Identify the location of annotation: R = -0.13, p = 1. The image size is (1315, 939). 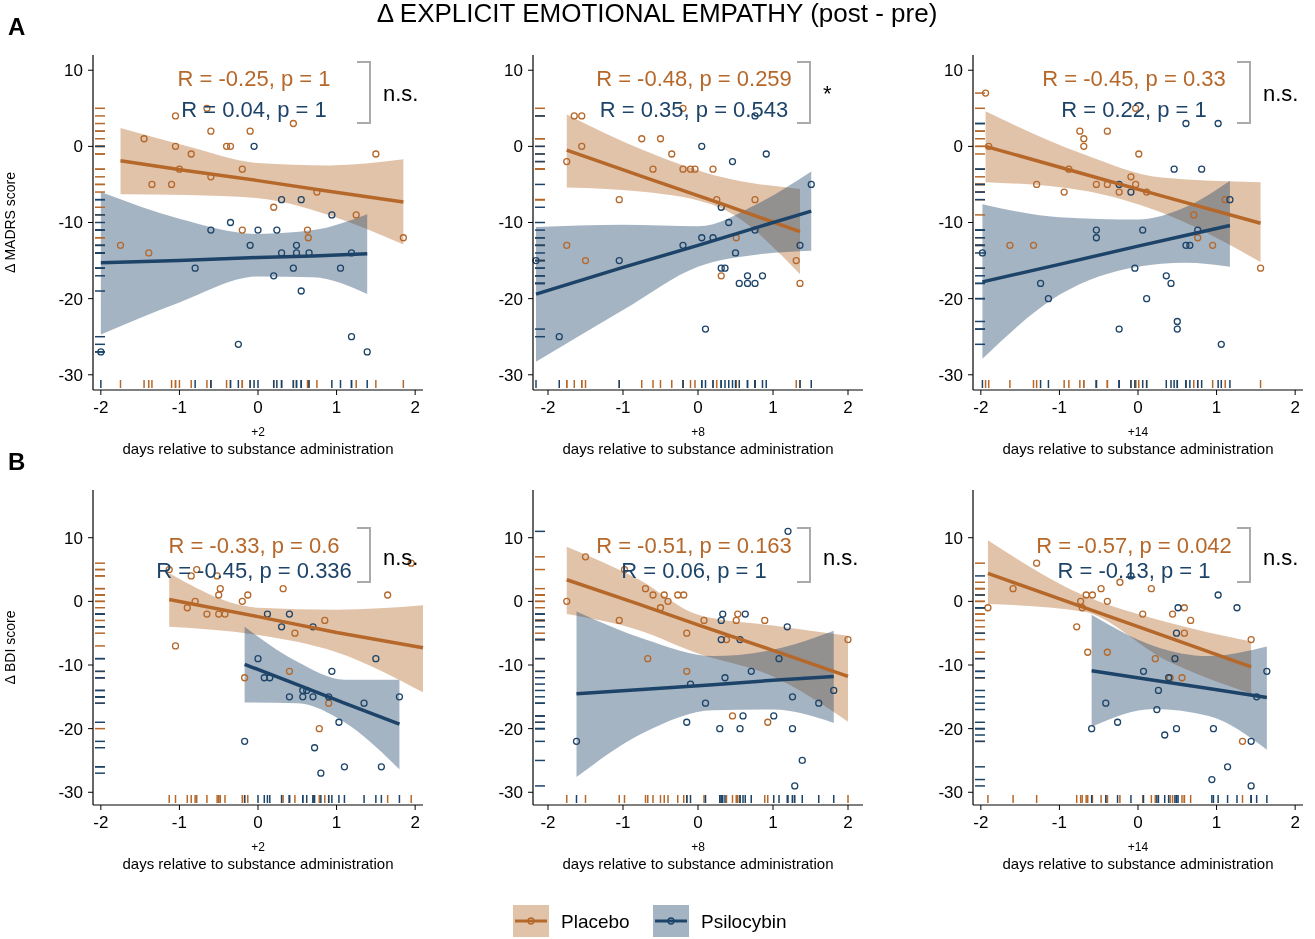
(1134, 570).